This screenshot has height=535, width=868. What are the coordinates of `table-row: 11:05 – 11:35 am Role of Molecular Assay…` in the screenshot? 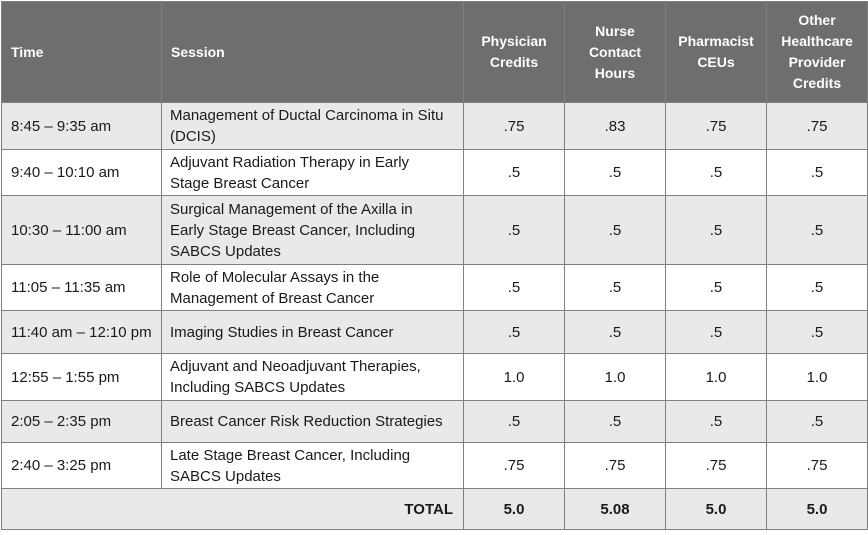 It's located at (434, 287).